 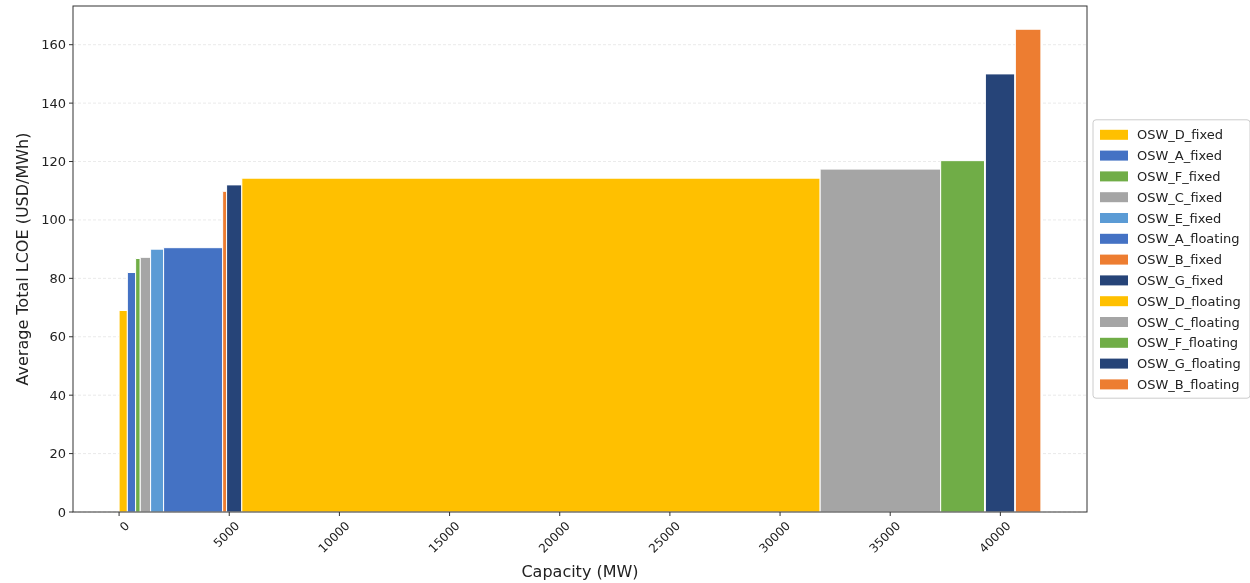 I want to click on legend-label: OSW_F_floating, so click(x=1188, y=343).